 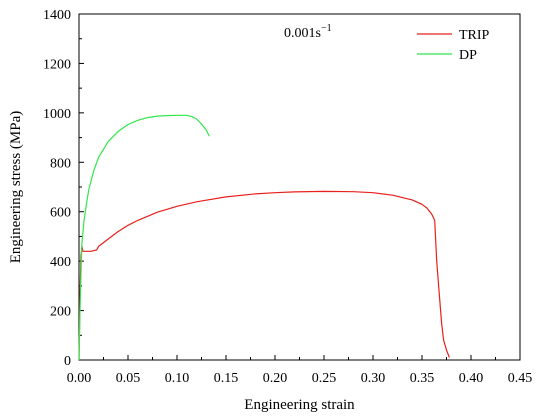 What do you see at coordinates (373, 378) in the screenshot?
I see `x-tick-label: 0.30` at bounding box center [373, 378].